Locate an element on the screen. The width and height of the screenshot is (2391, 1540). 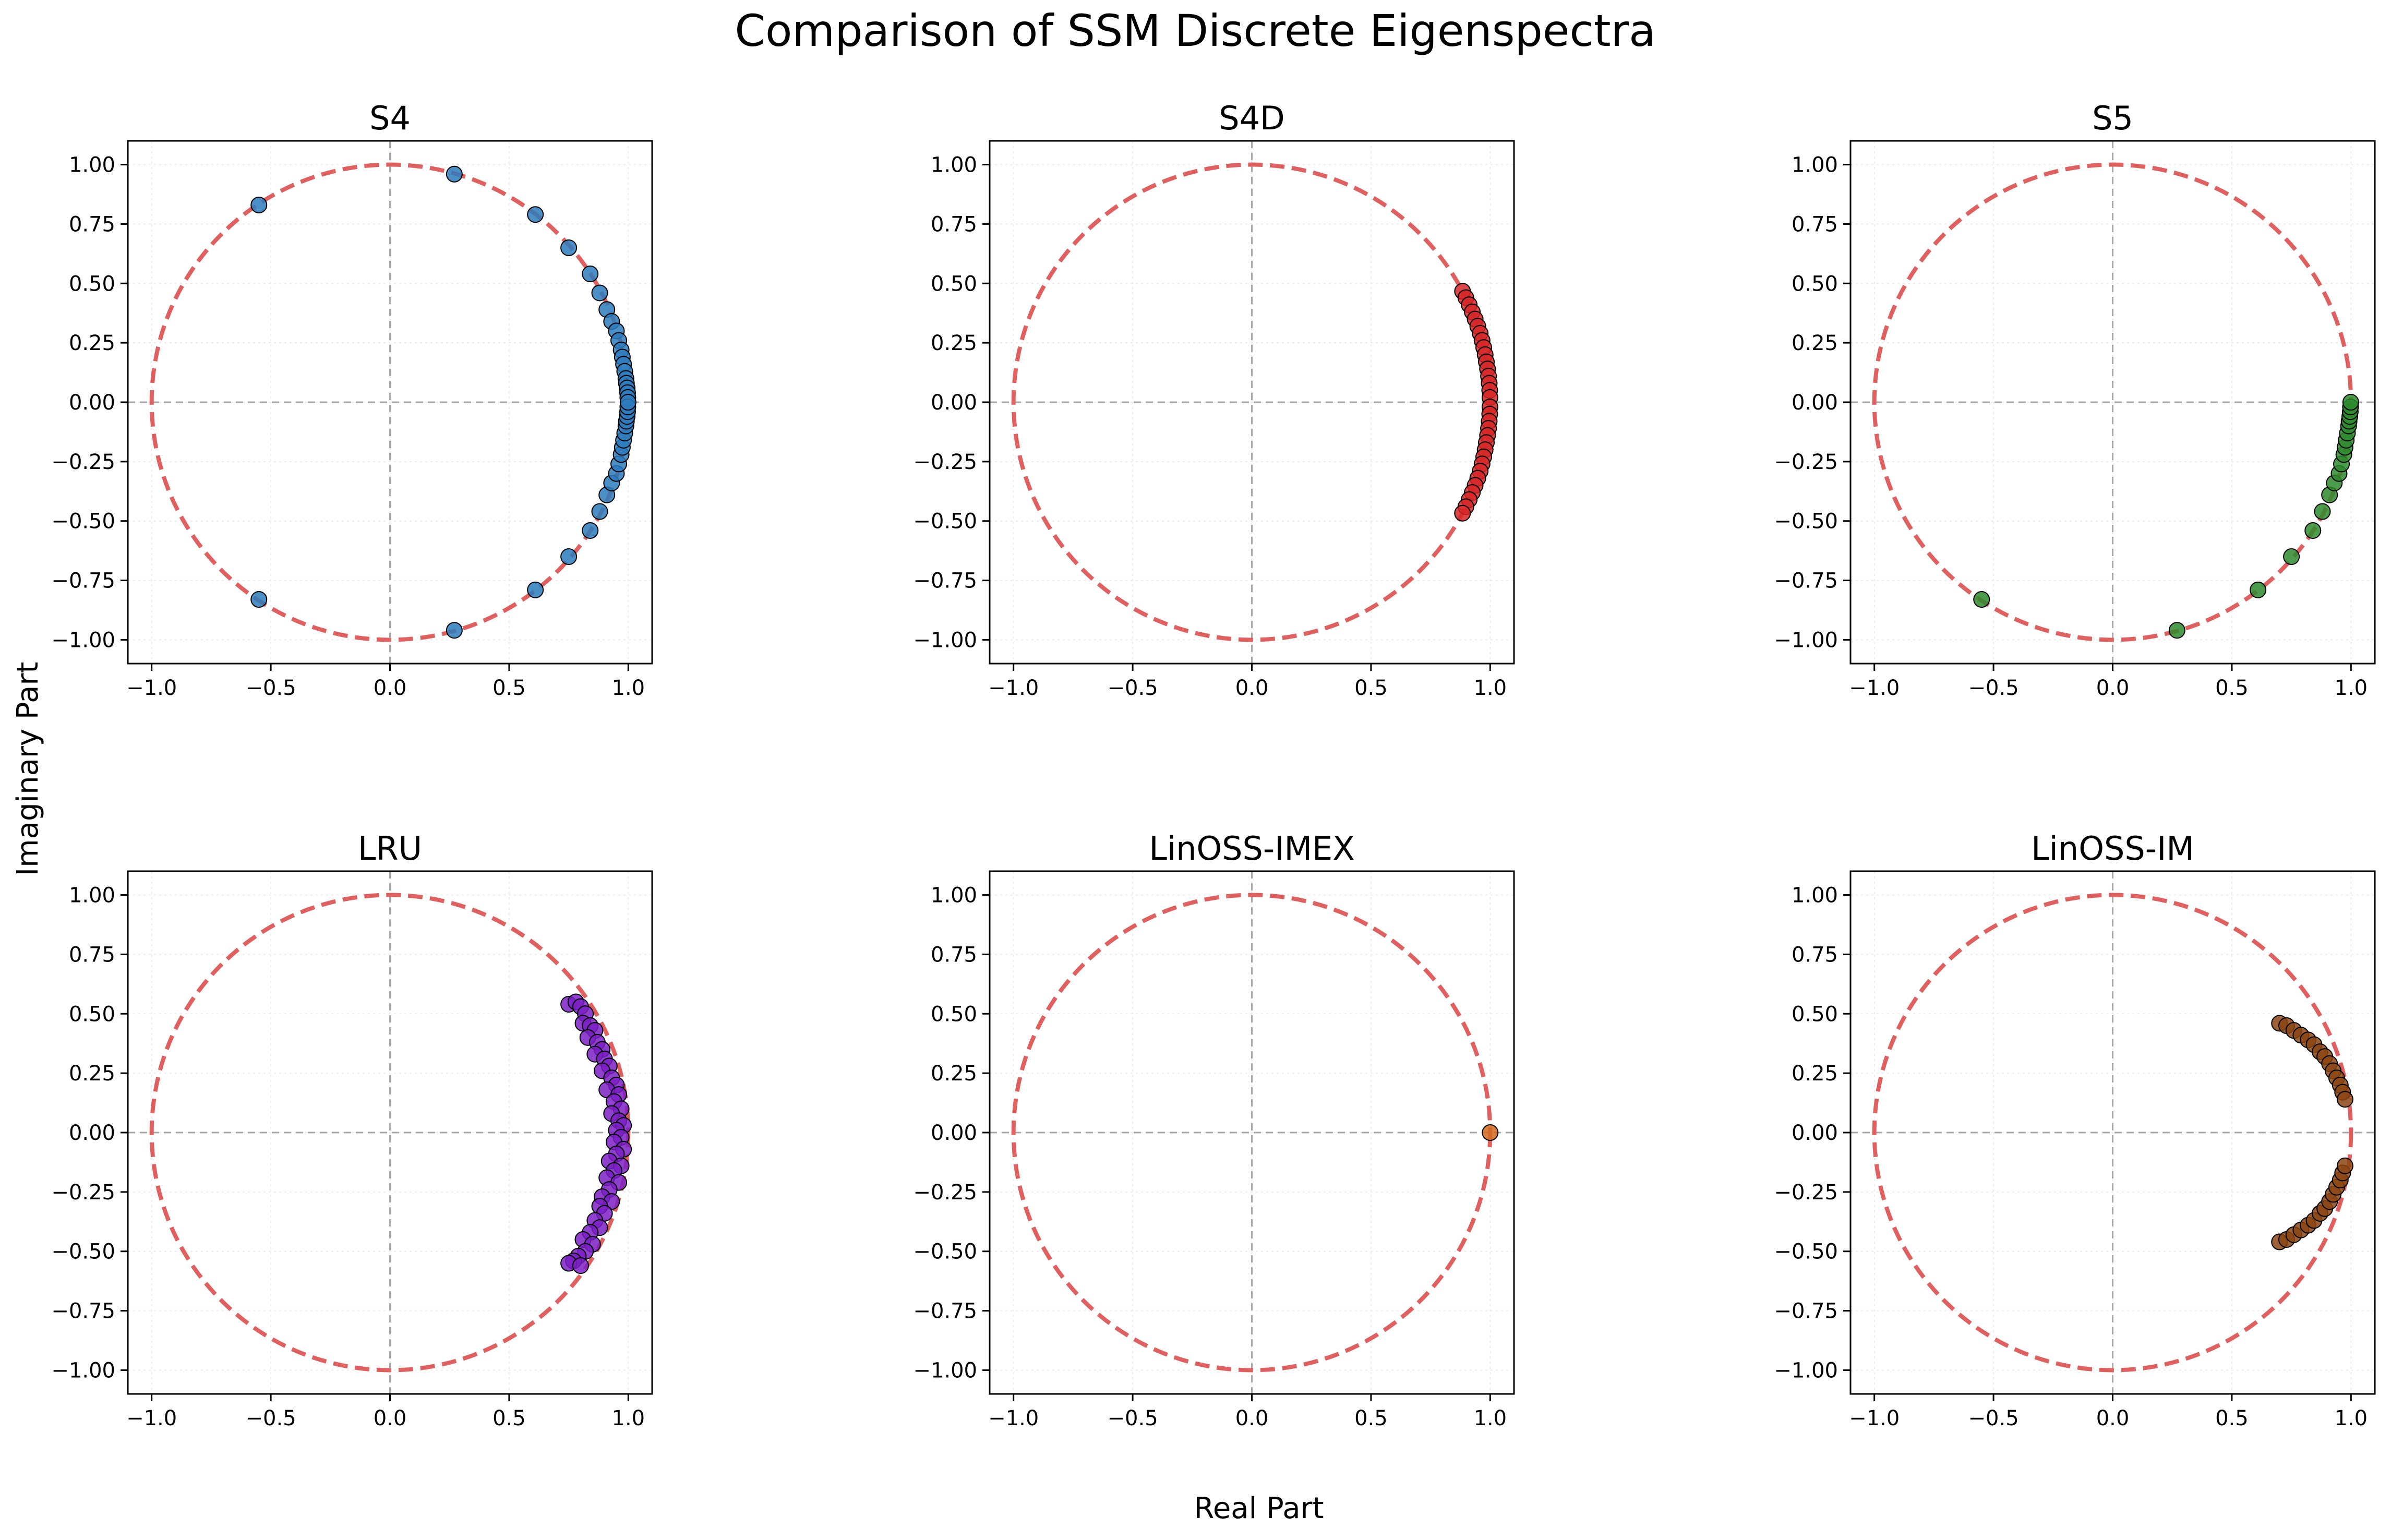
subplot-title: S4 is located at coordinates (390, 118).